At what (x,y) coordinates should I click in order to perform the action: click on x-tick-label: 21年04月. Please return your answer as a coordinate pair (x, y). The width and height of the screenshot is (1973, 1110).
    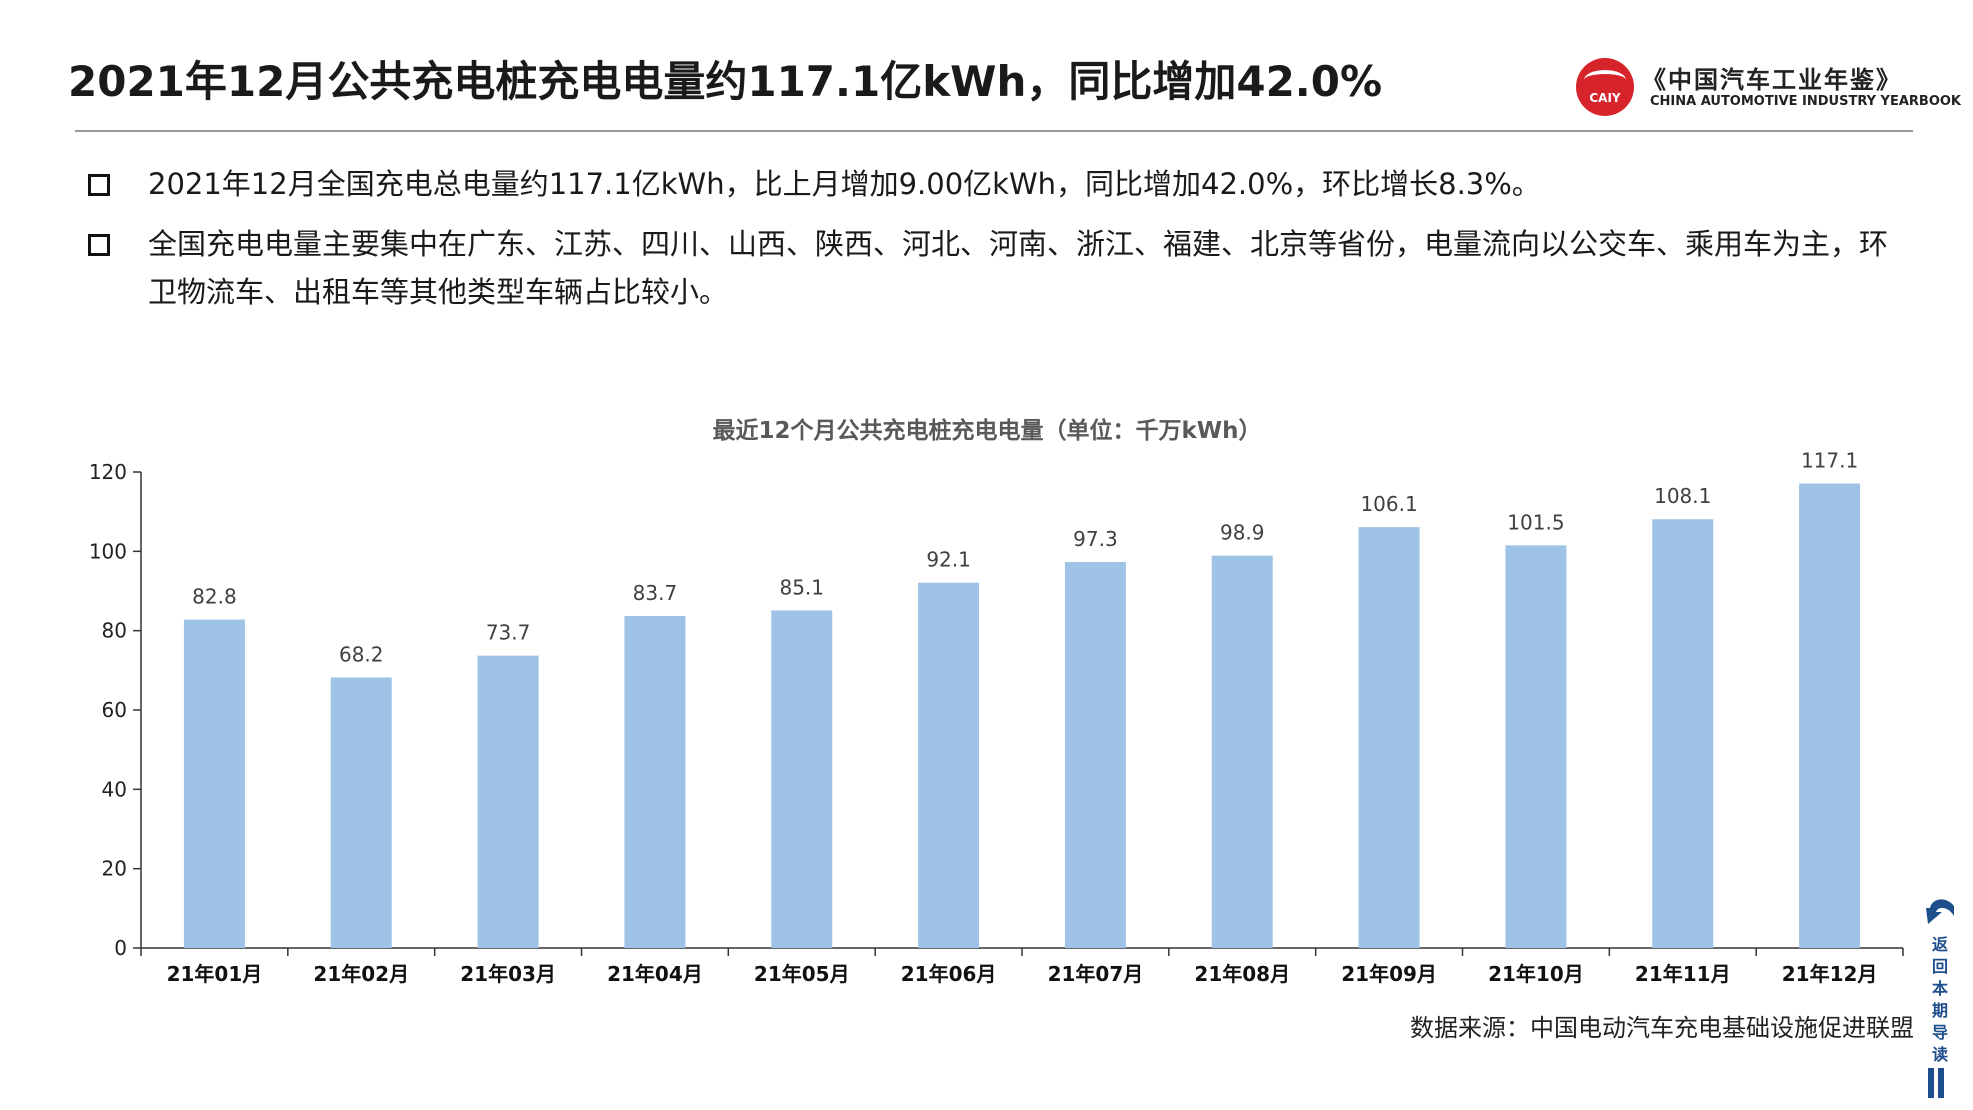
    Looking at the image, I should click on (655, 974).